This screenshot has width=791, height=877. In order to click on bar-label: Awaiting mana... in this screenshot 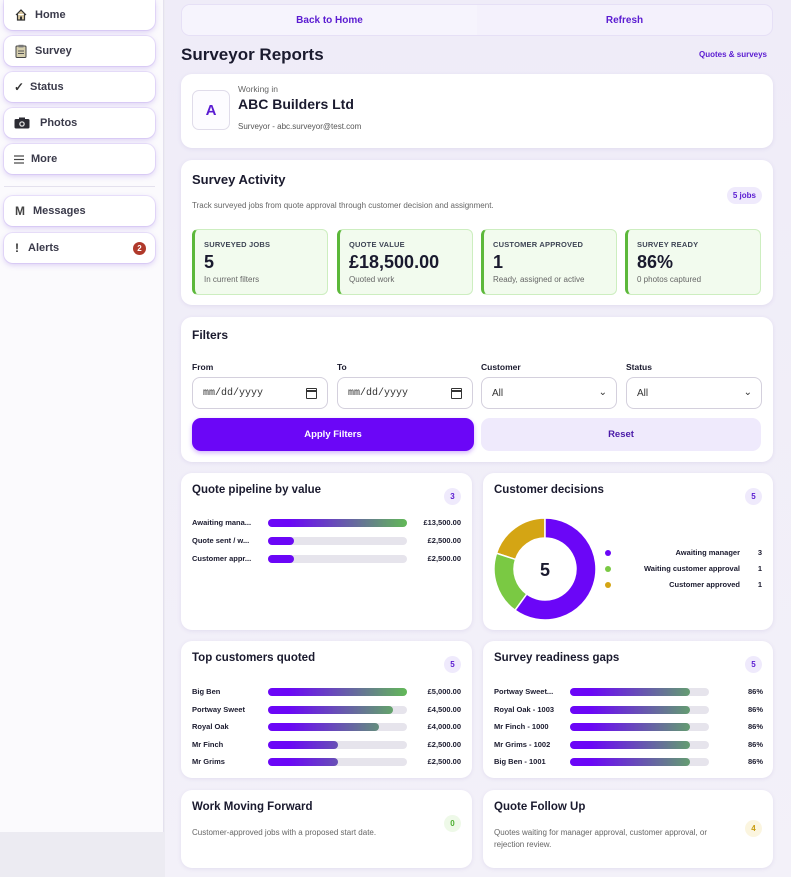, I will do `click(222, 522)`.